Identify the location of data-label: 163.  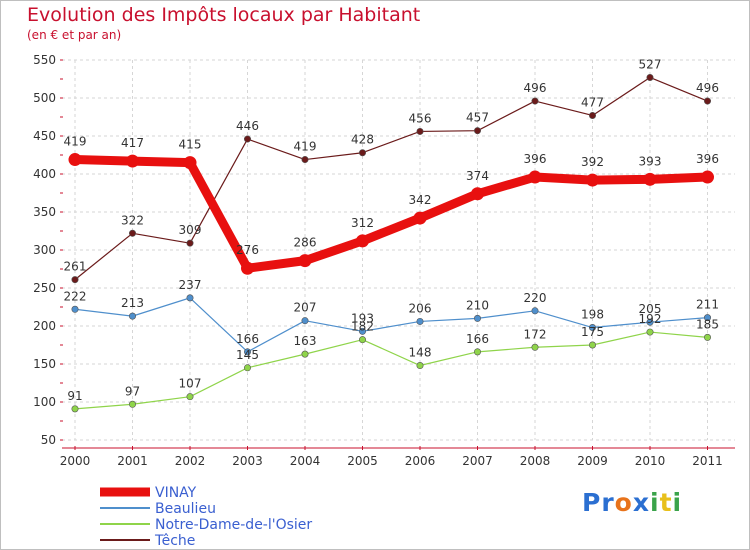
(305, 341).